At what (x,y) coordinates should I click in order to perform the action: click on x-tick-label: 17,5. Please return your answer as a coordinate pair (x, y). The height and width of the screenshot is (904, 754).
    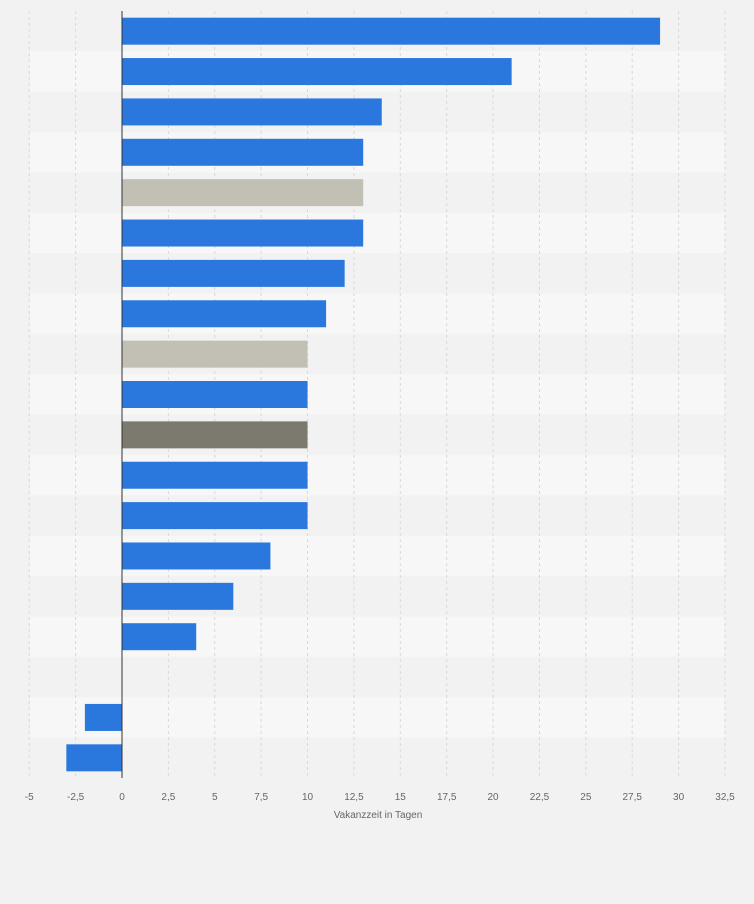
    Looking at the image, I should click on (447, 797).